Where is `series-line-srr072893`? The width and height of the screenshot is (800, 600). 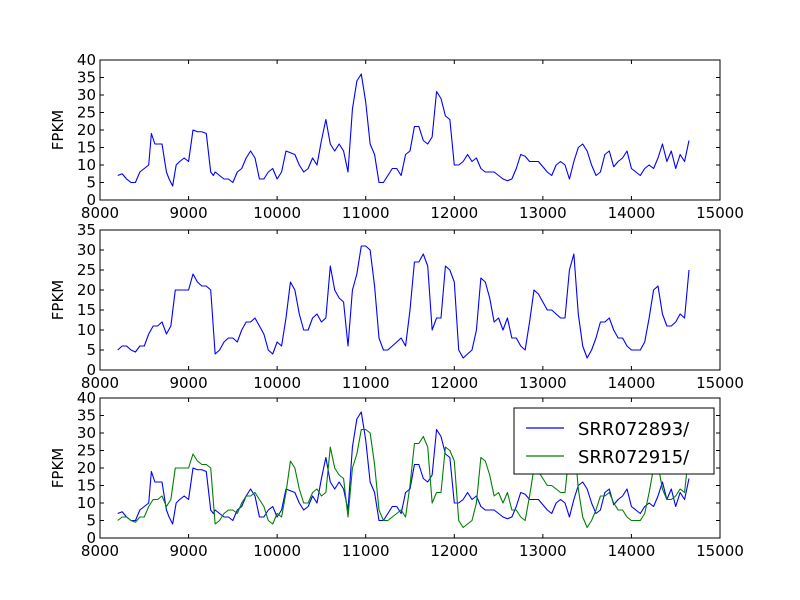
series-line-srr072893 is located at coordinates (403, 468).